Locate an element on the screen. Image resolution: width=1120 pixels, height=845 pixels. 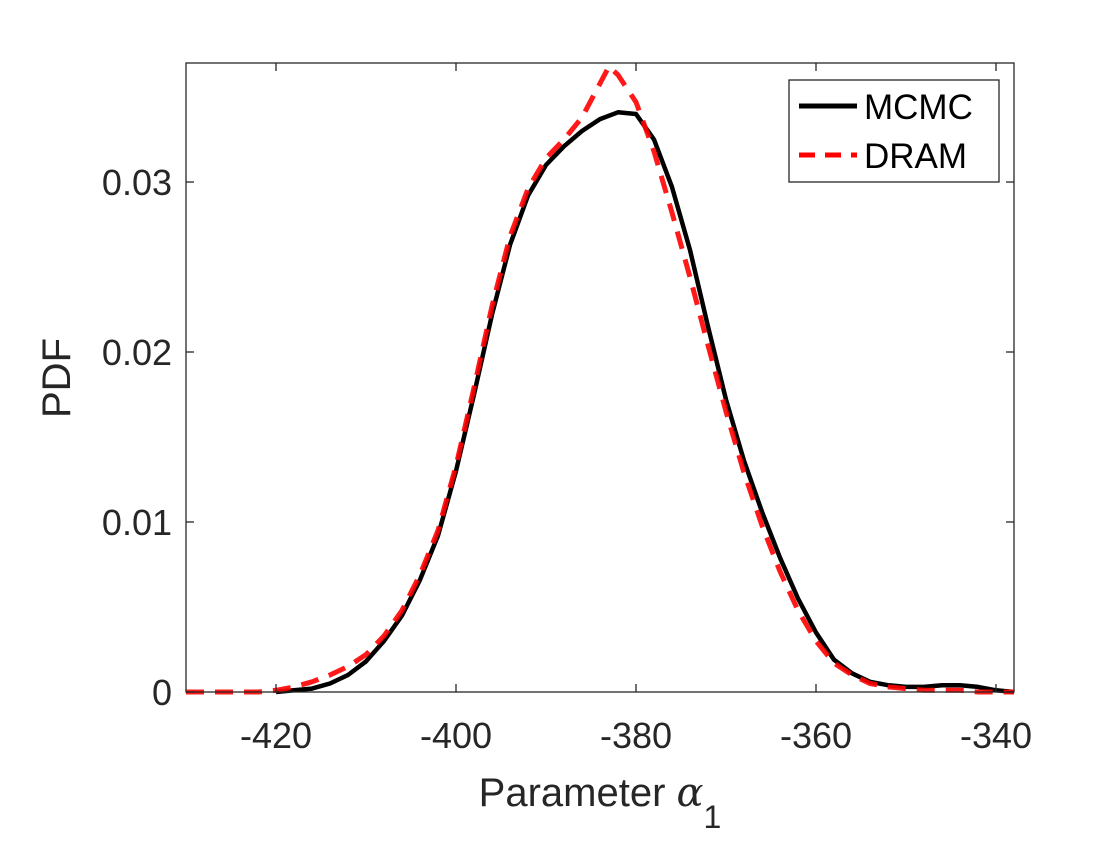
y-tick-label: 0.01 is located at coordinates (137, 522).